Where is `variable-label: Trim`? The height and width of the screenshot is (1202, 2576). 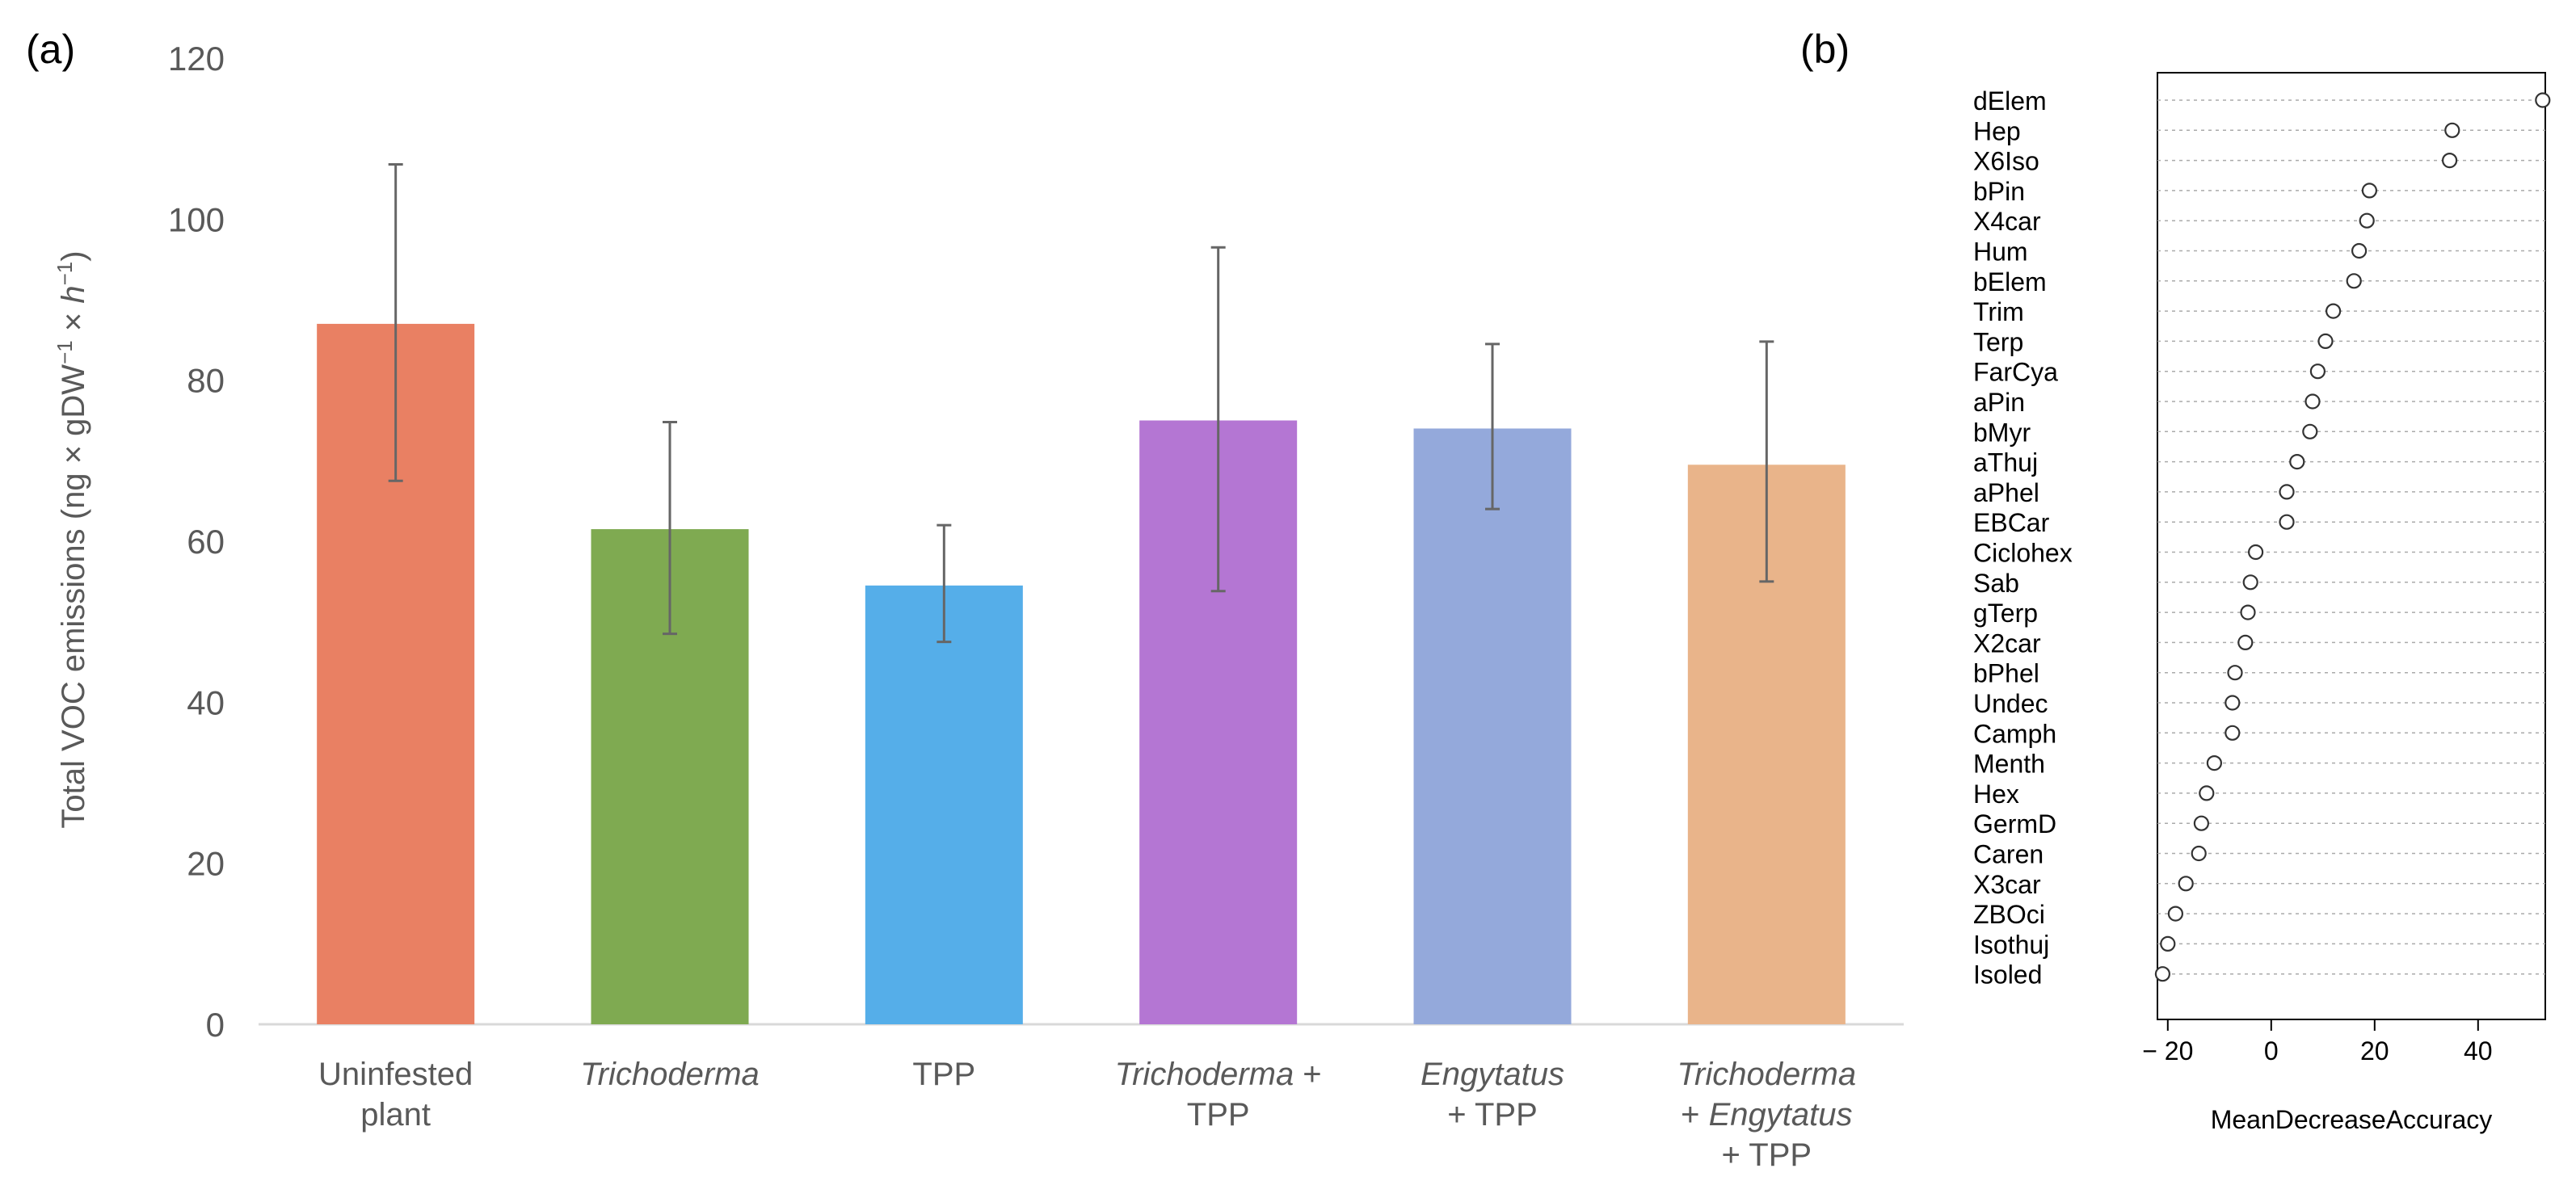
variable-label: Trim is located at coordinates (1998, 311).